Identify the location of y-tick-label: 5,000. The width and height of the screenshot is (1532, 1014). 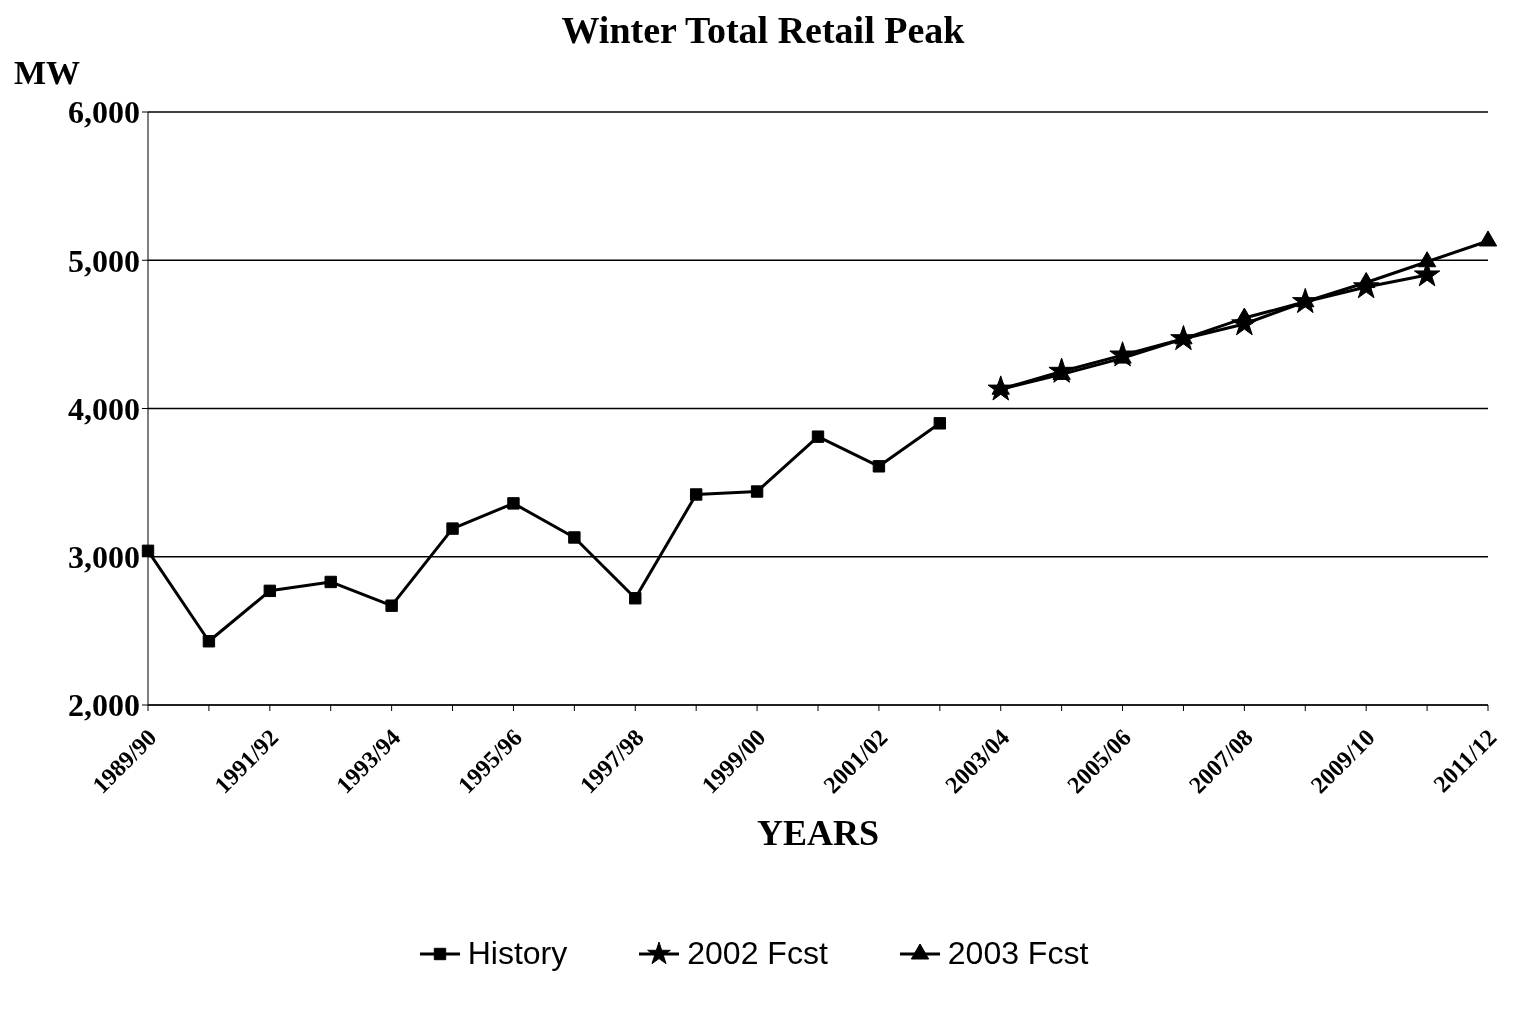
(104, 260).